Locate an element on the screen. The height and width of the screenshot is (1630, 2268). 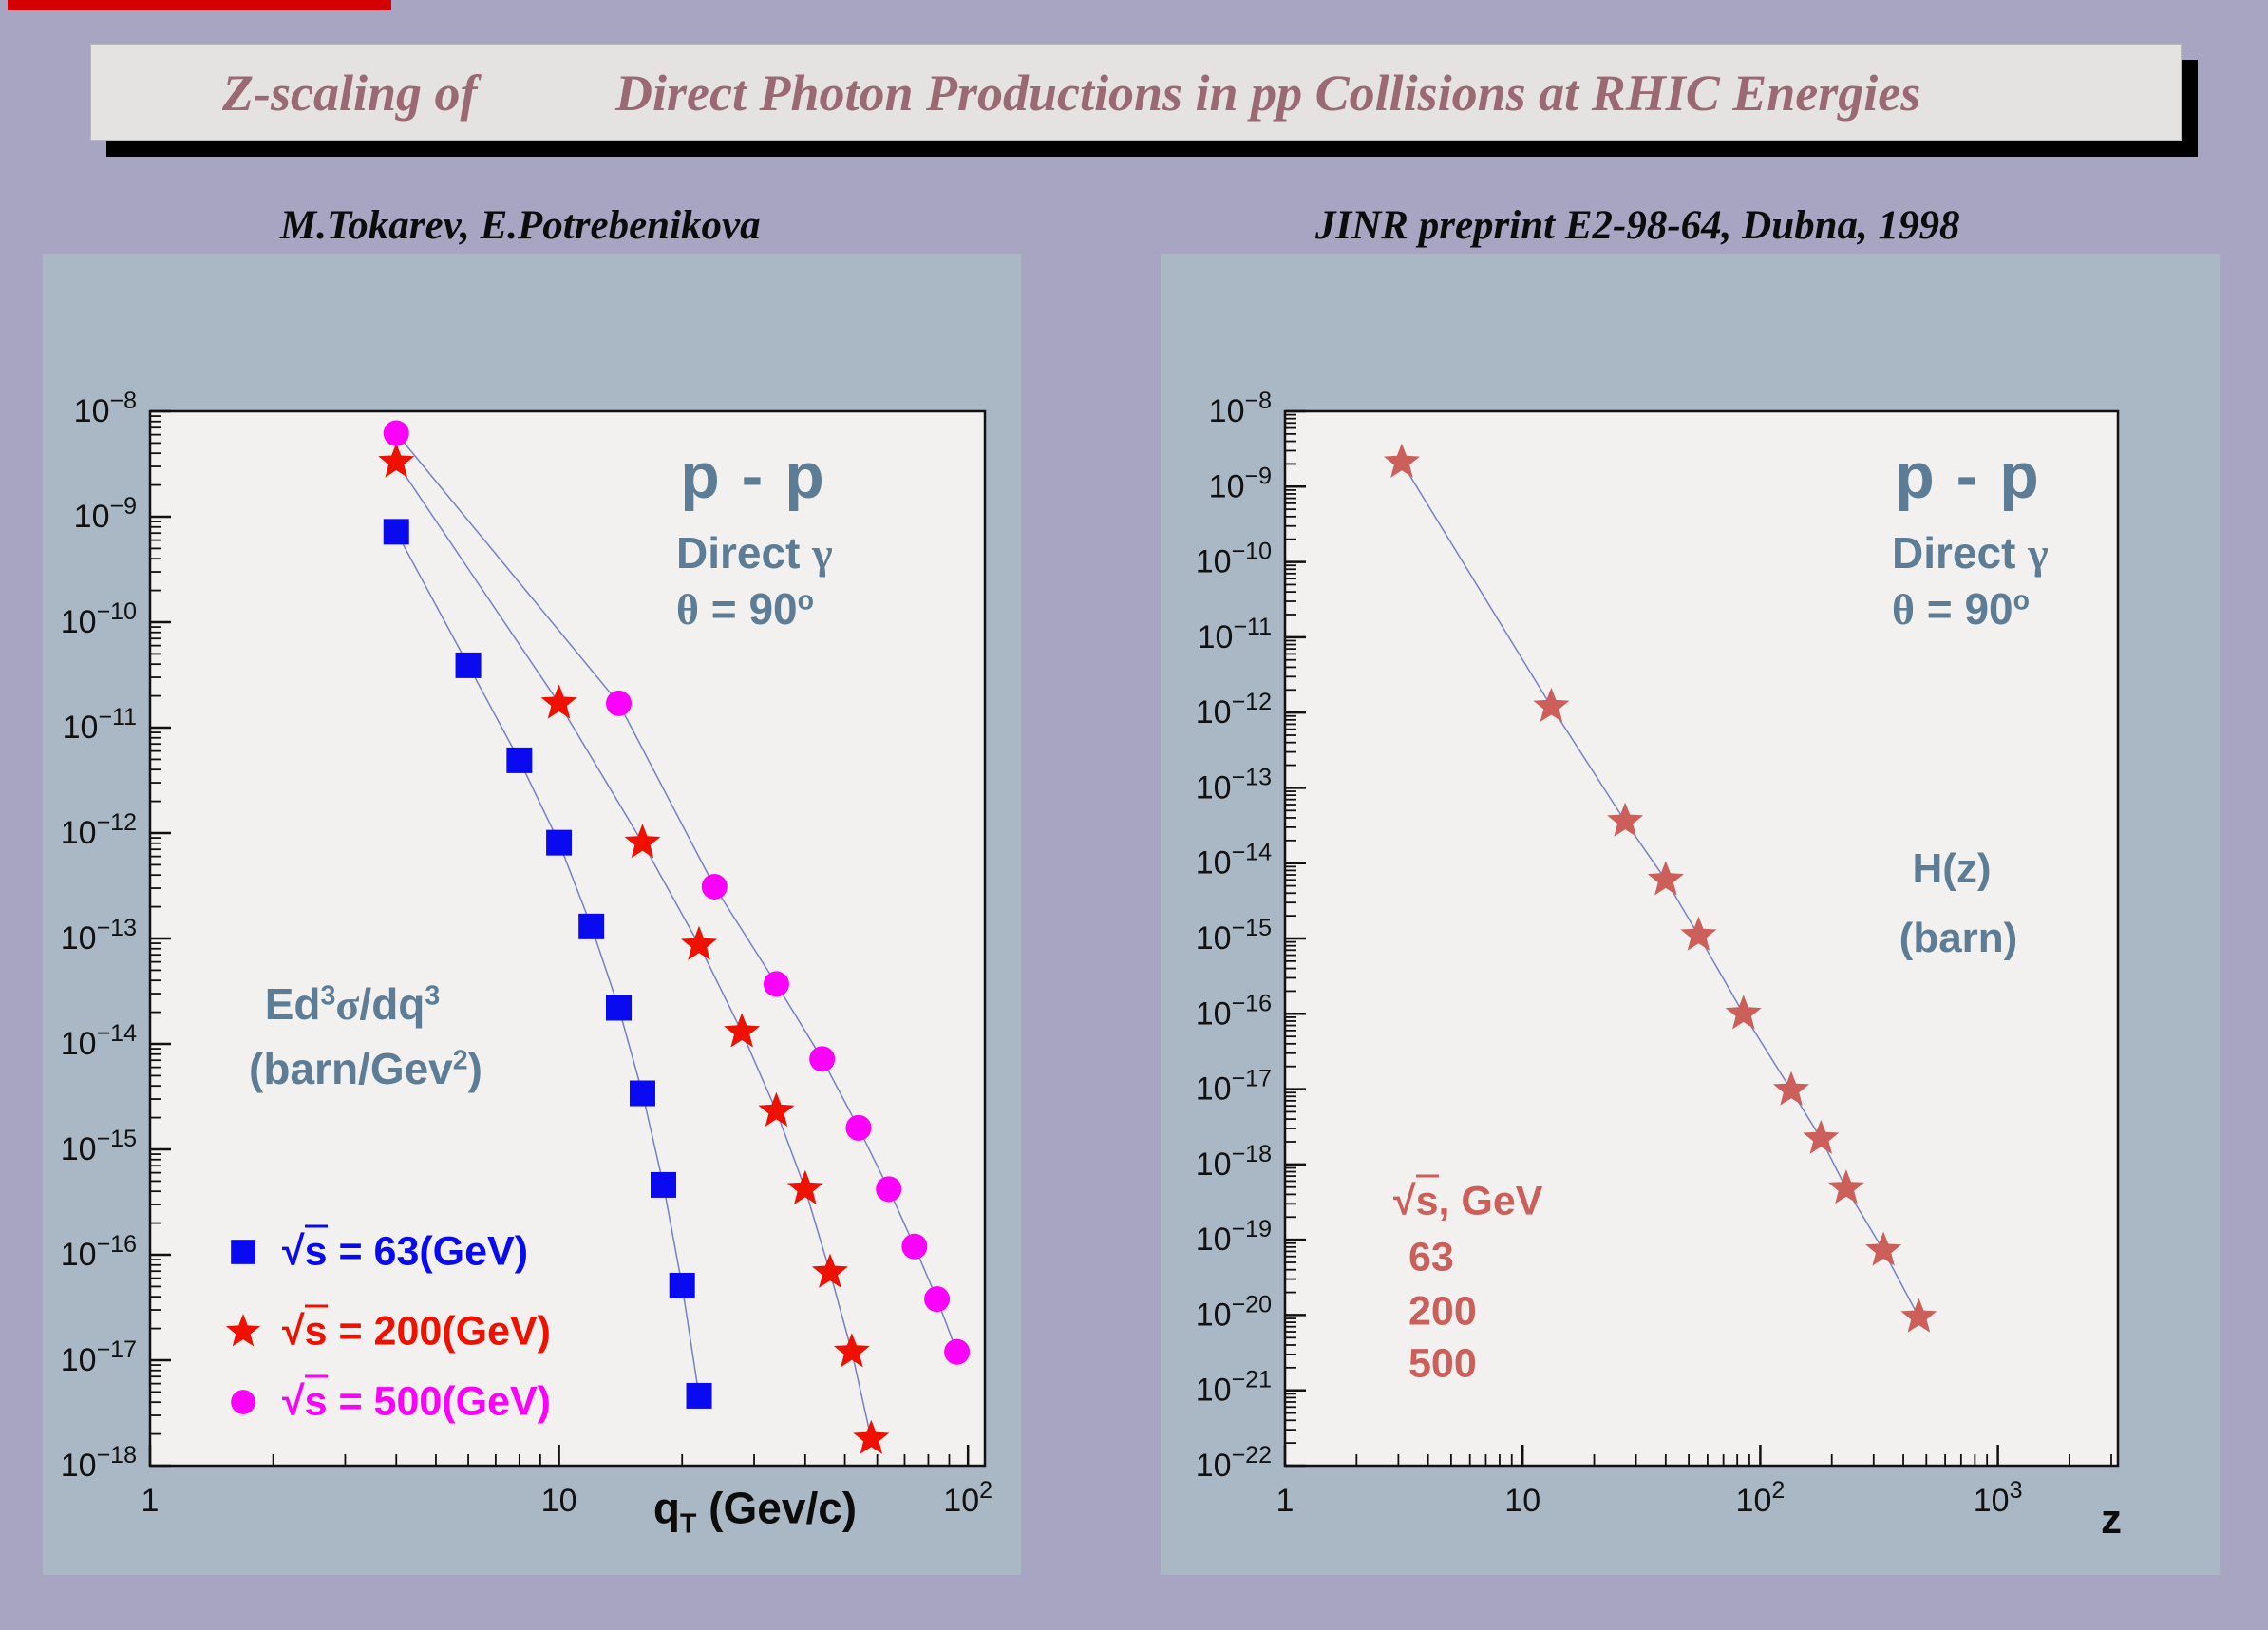
star-marker-icon is located at coordinates (243, 1332).